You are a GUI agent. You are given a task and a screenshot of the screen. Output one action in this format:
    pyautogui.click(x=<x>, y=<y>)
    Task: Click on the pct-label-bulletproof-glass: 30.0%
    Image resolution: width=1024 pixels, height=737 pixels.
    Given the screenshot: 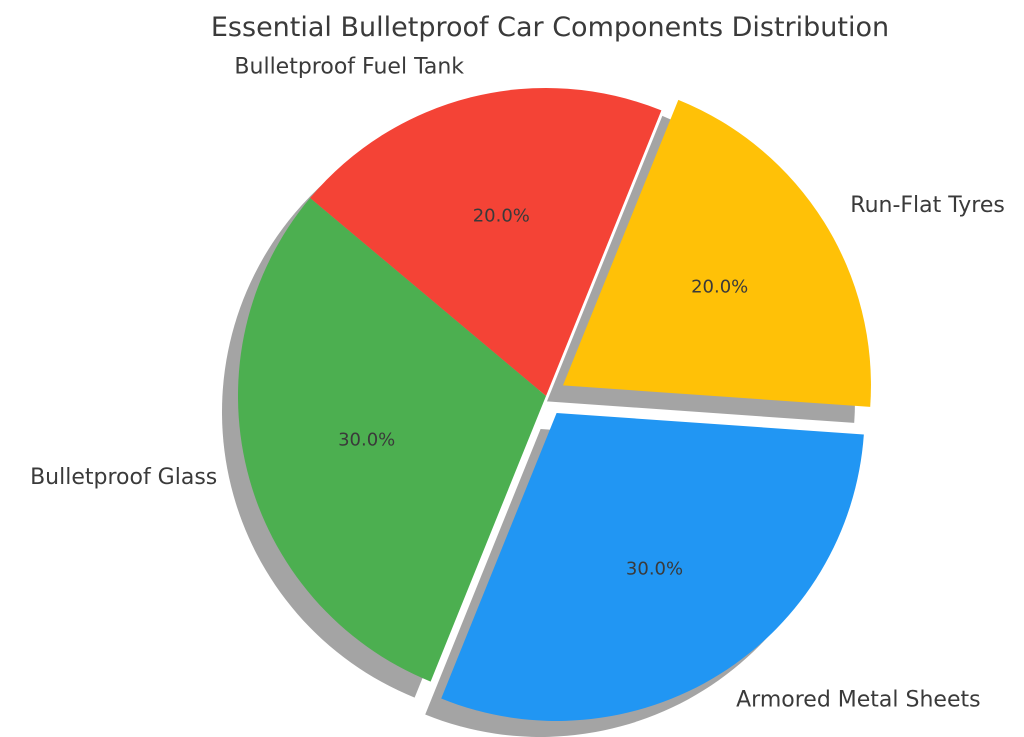 What is the action you would take?
    pyautogui.click(x=366, y=440)
    